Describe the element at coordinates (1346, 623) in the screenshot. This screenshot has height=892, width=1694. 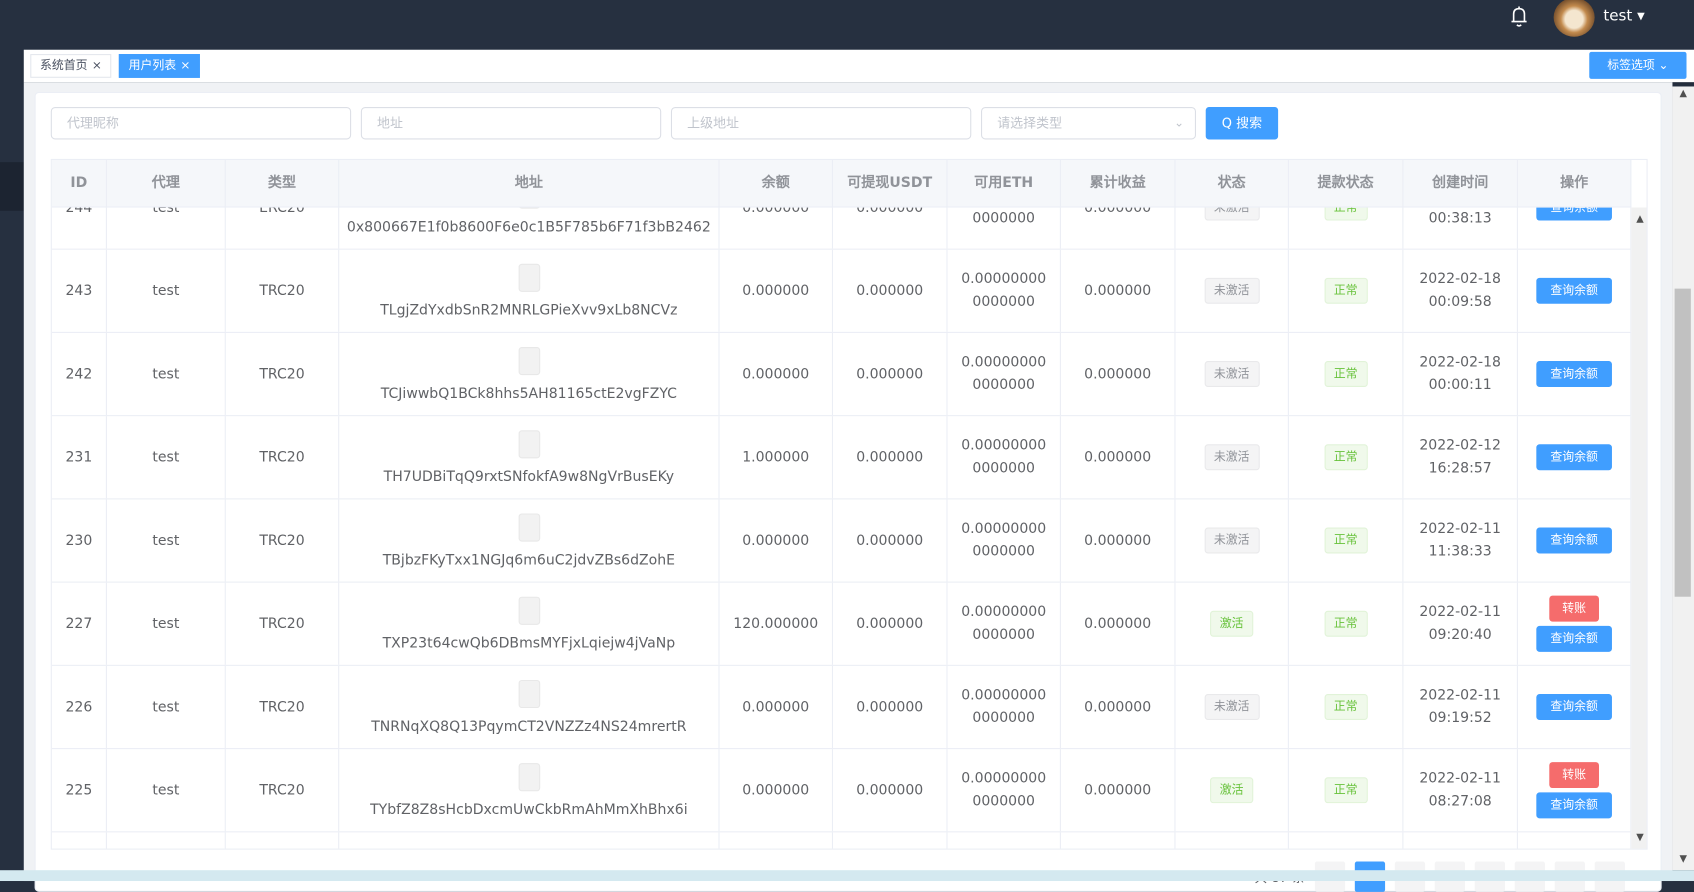
I see `withdraw-status-badge: 正常` at that location.